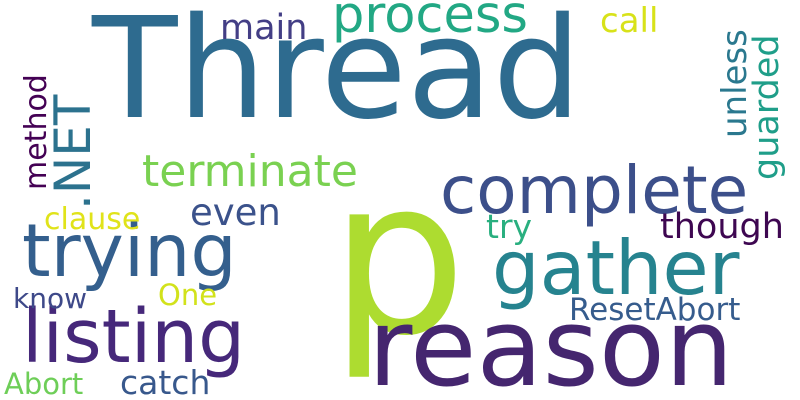 This screenshot has width=800, height=400. I want to click on word-abort: Abort, so click(44, 383).